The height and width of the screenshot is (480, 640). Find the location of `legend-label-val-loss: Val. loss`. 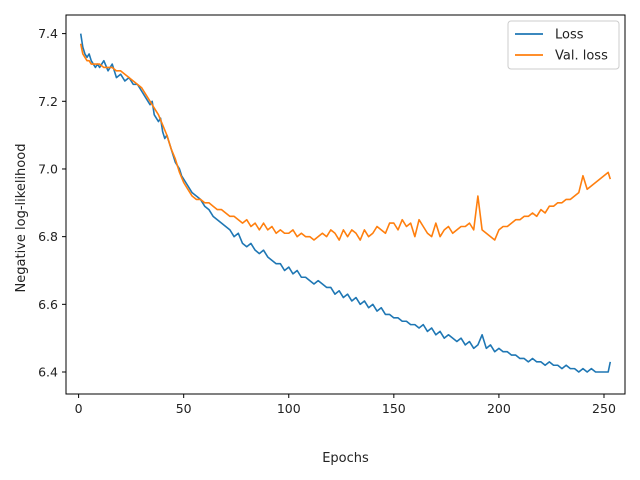

legend-label-val-loss: Val. loss is located at coordinates (581, 56).